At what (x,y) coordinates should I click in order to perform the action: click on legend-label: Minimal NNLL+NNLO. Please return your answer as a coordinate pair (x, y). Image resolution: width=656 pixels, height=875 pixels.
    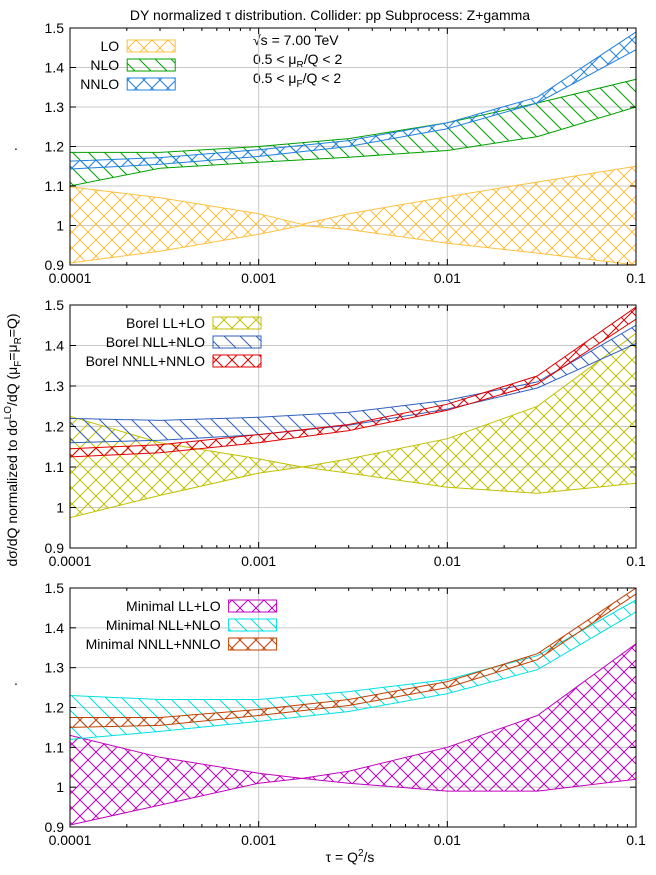
    Looking at the image, I should click on (153, 644).